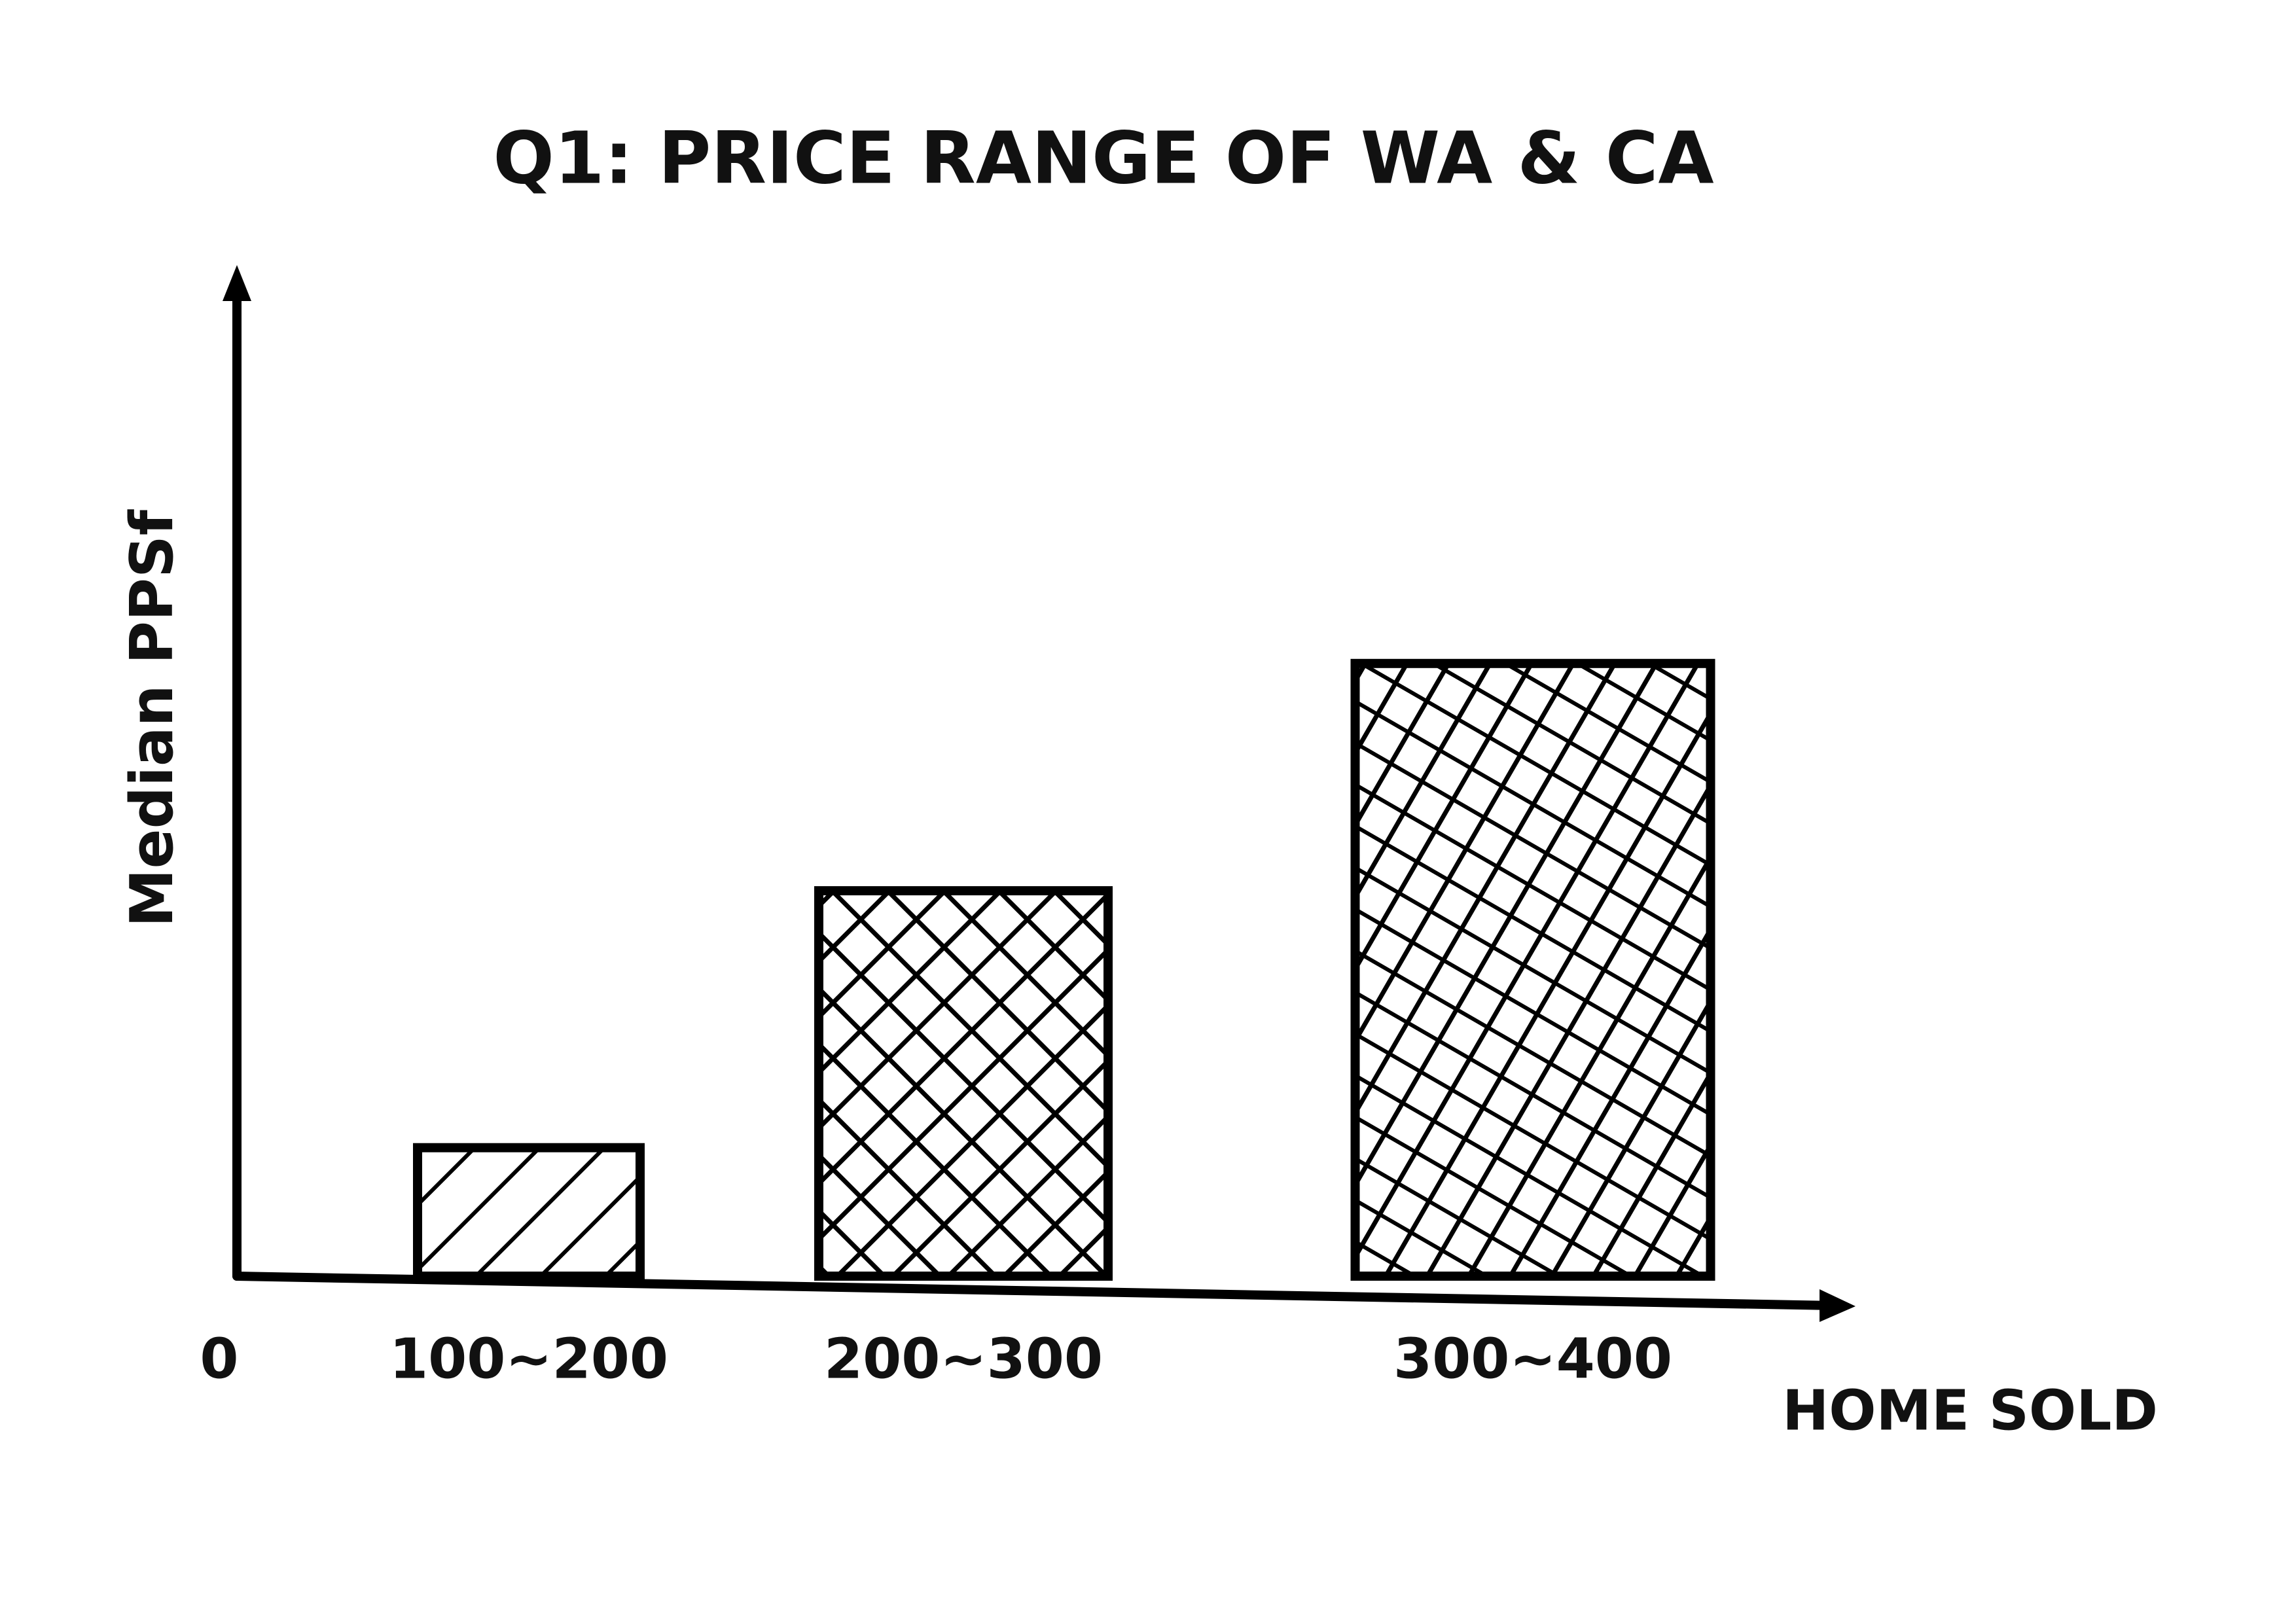  I want to click on x-tick-label: 100~200, so click(528, 1359).